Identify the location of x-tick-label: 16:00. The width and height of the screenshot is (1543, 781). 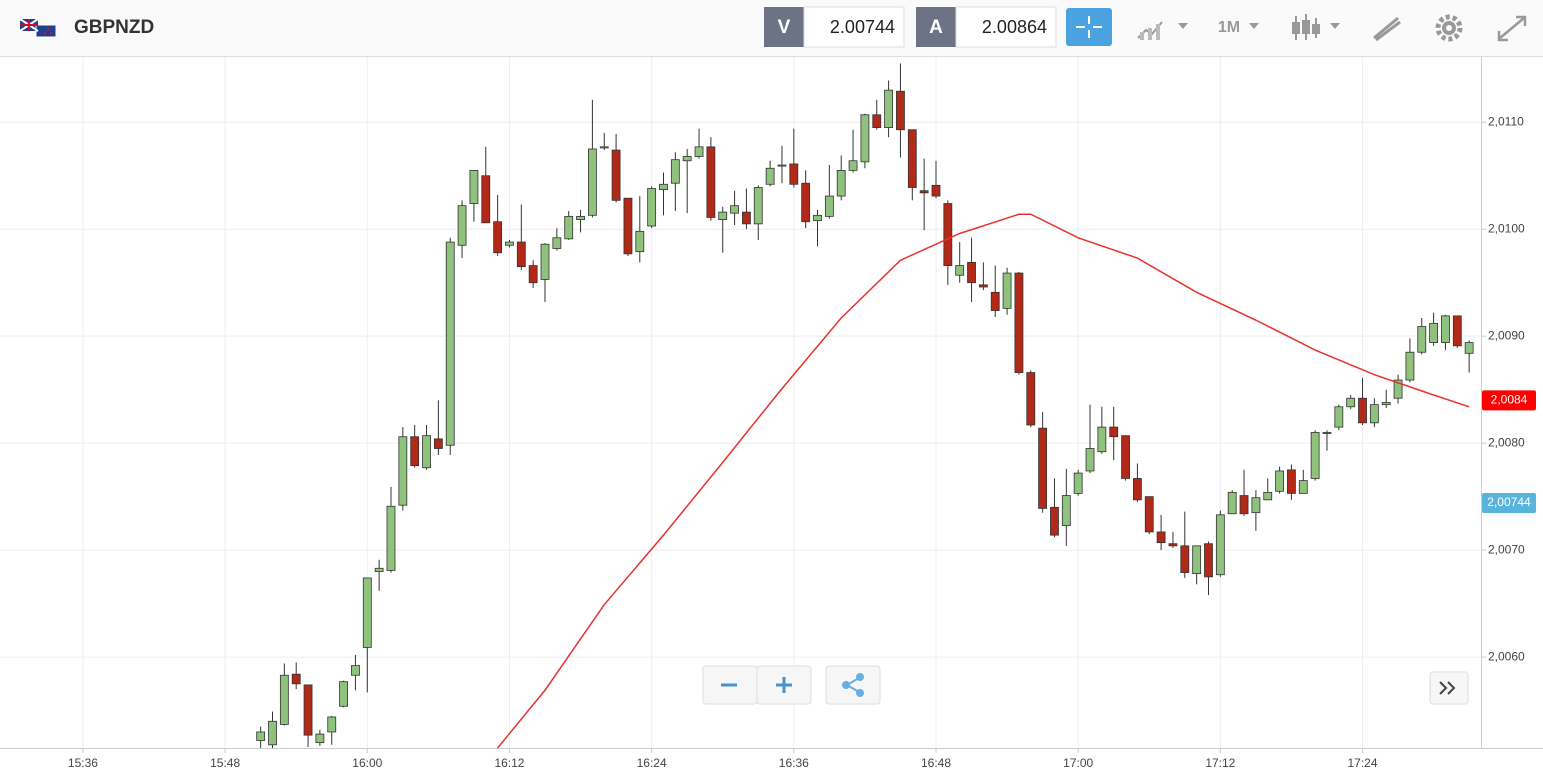
(367, 763).